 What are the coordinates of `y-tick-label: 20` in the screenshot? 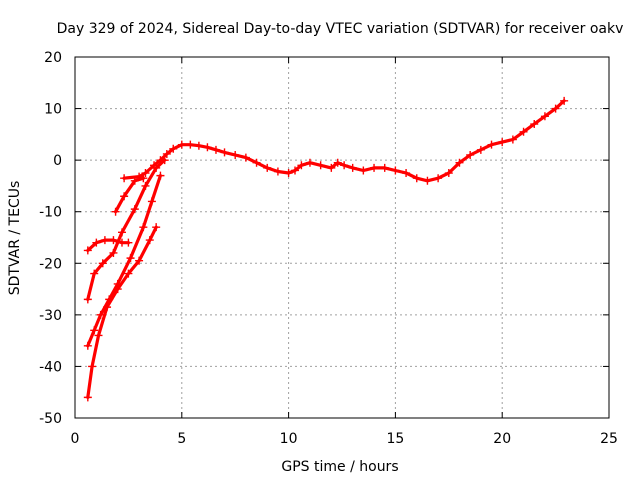 It's located at (53, 58).